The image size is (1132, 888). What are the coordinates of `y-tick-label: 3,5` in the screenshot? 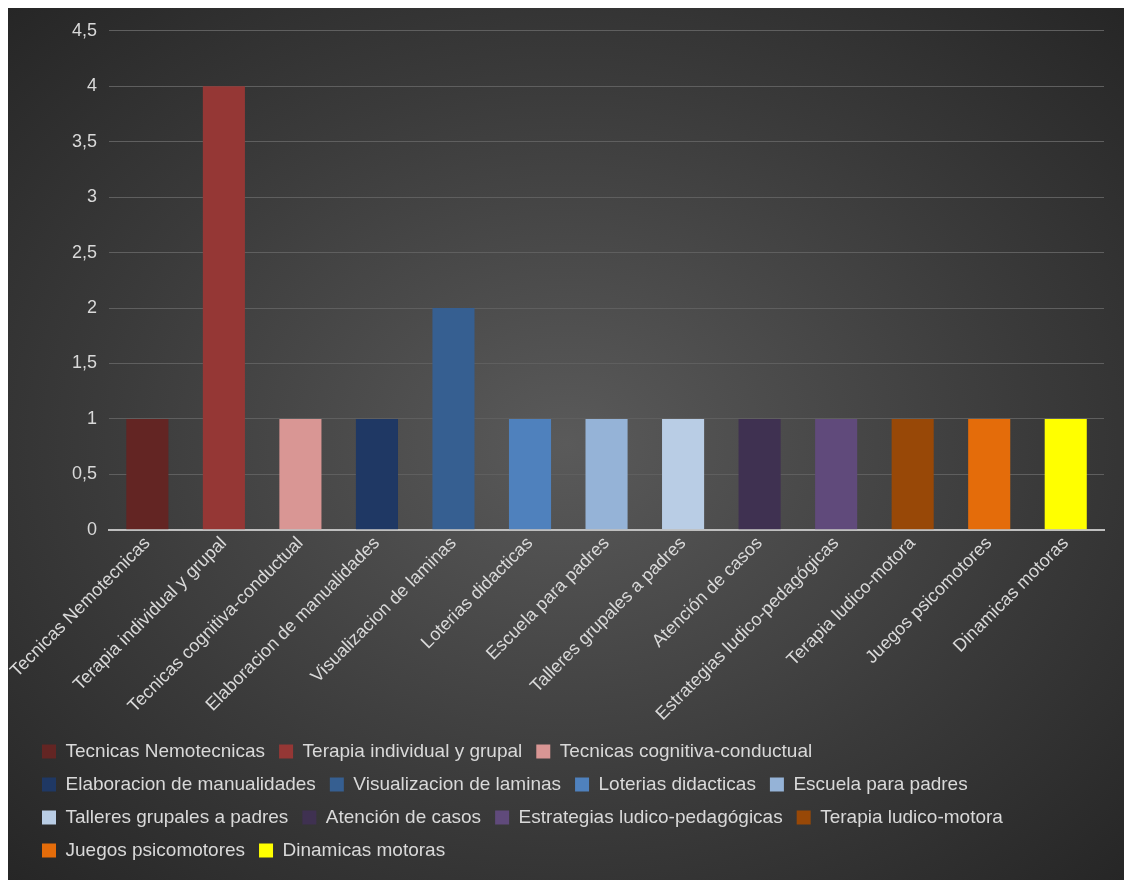 It's located at (85, 140).